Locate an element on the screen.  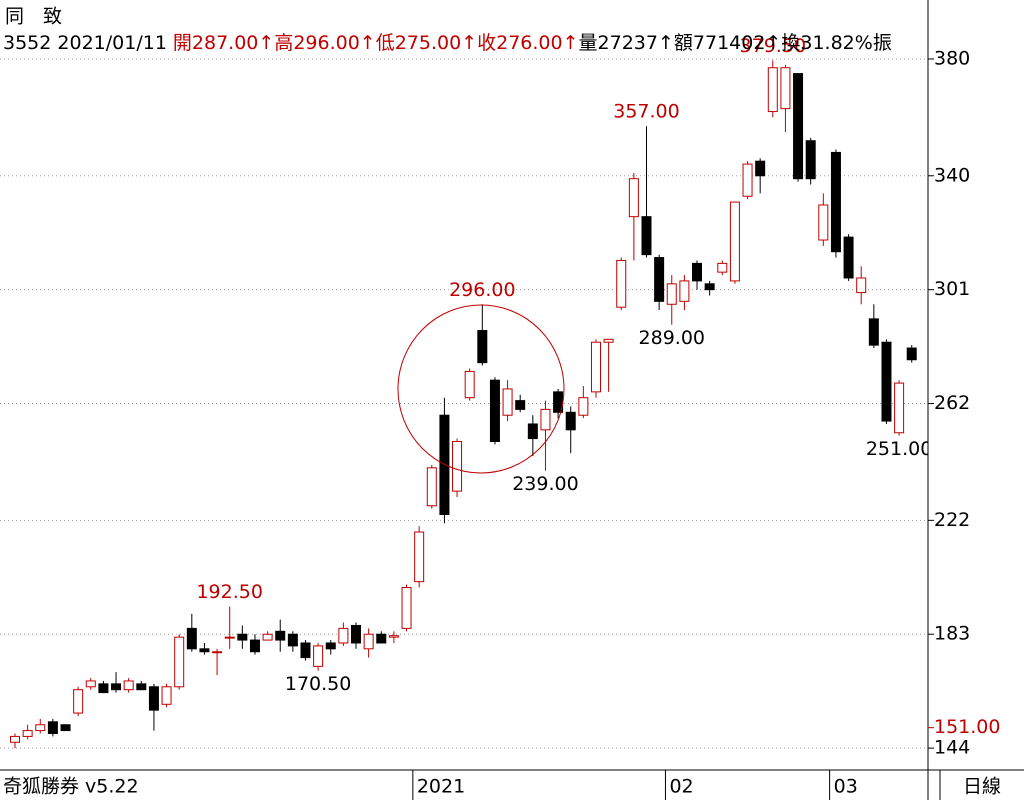
quote-field: 開287.00↑ is located at coordinates (223, 43).